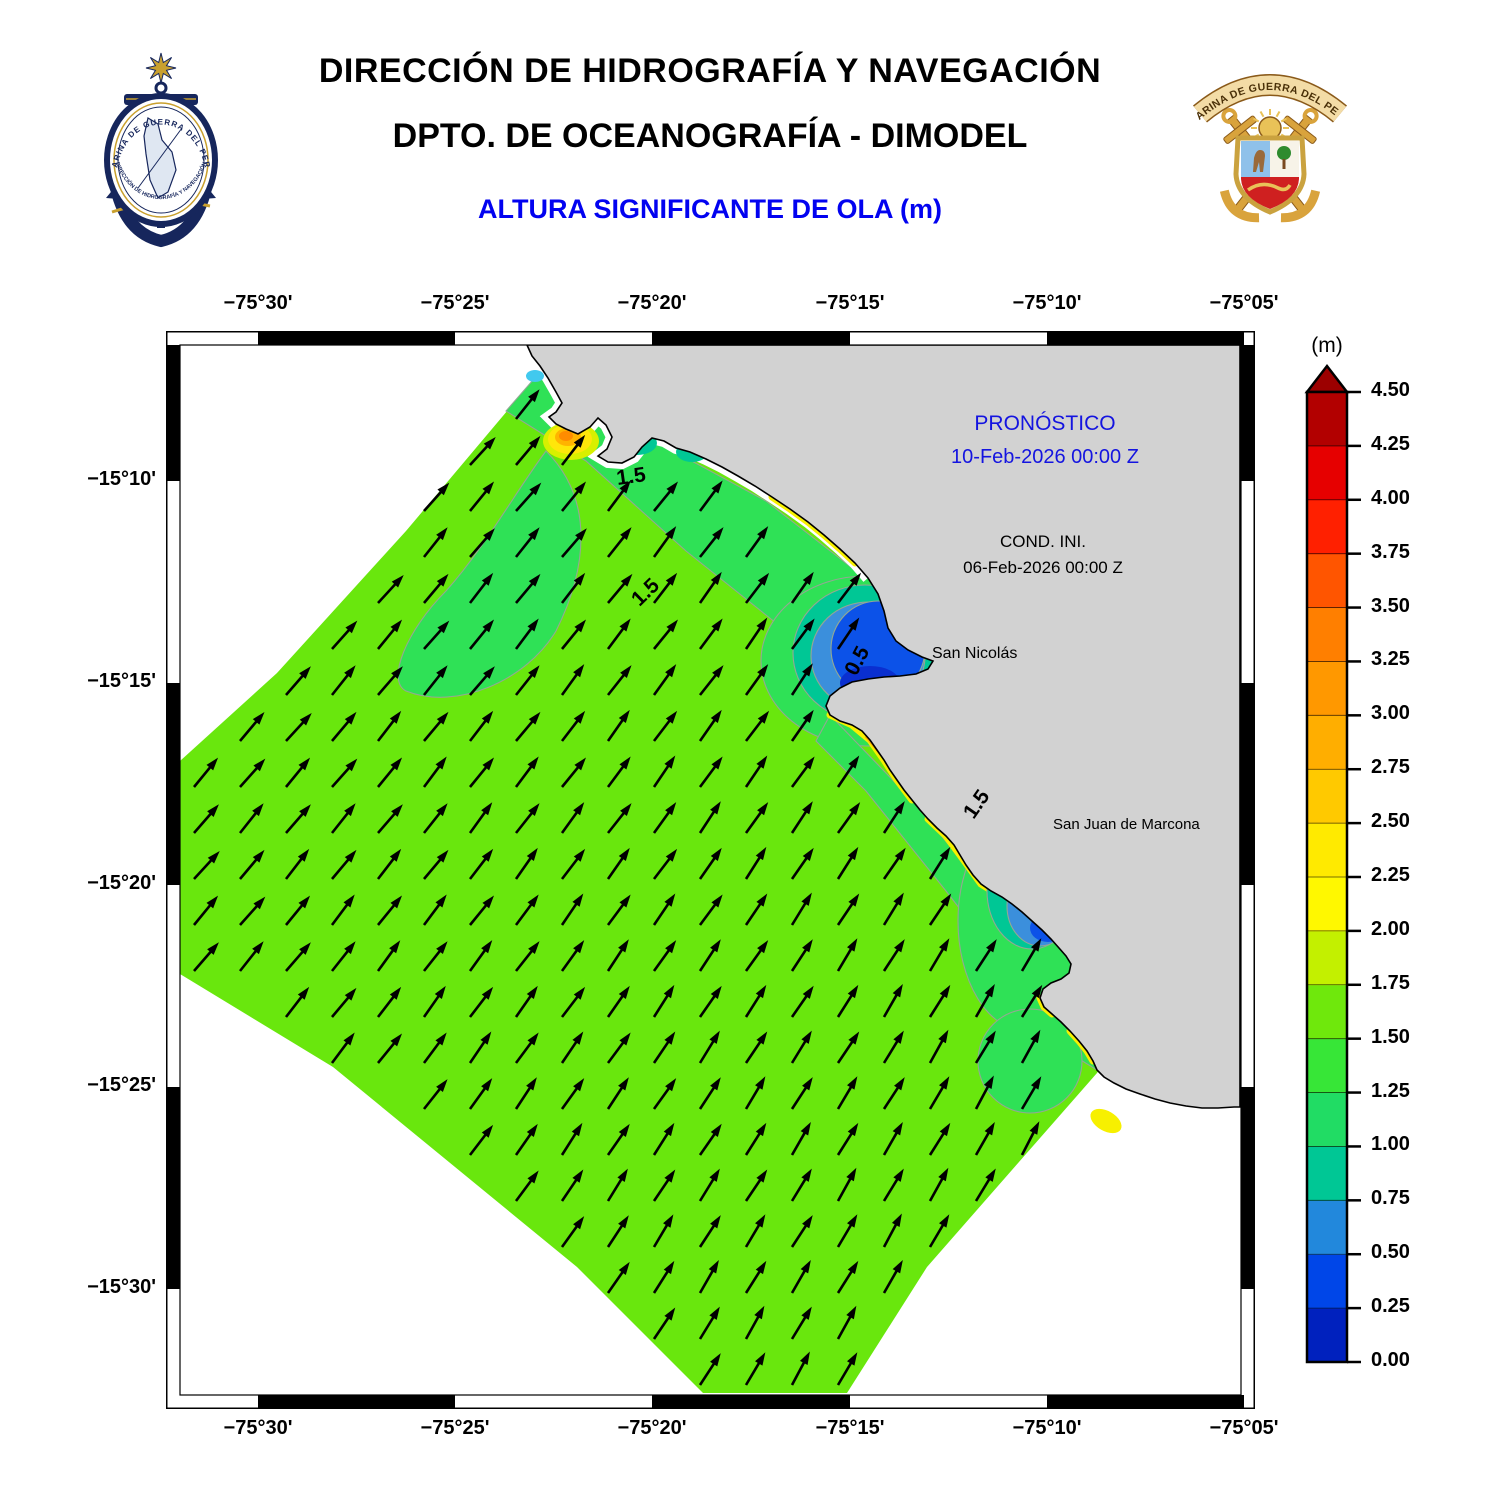 Image resolution: width=1487 pixels, height=1500 pixels. I want to click on colorbar-tick-label: 3.75, so click(1390, 551).